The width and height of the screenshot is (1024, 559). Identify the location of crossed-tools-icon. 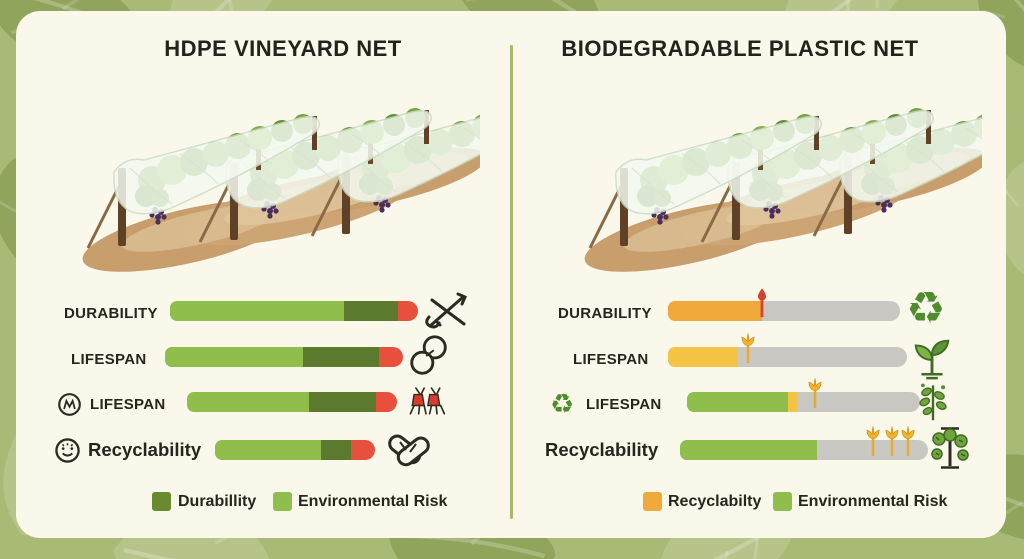
(446, 312).